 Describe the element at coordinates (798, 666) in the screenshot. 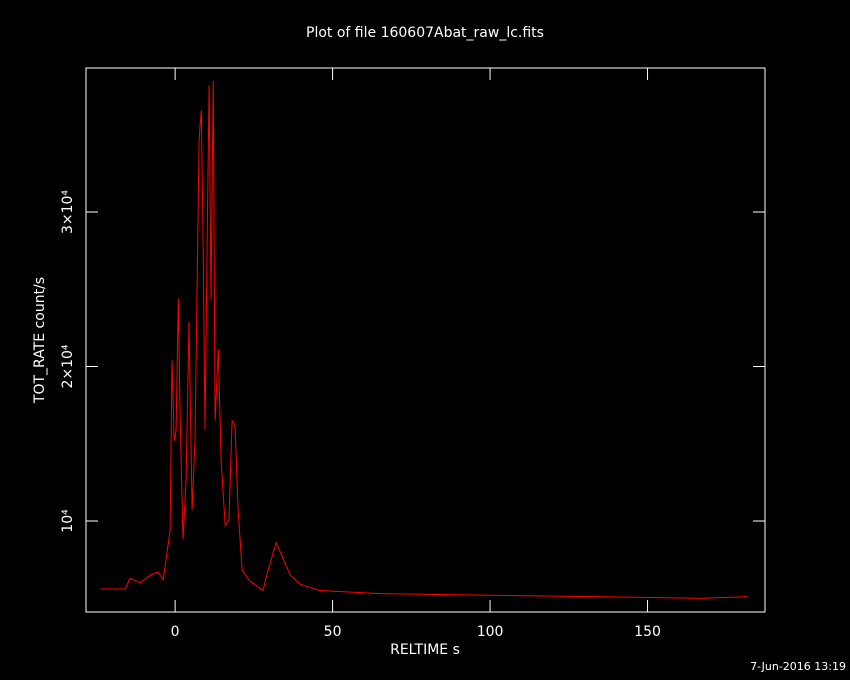

I see `footer-timestamp: 7-Jun-2016 13:19` at that location.